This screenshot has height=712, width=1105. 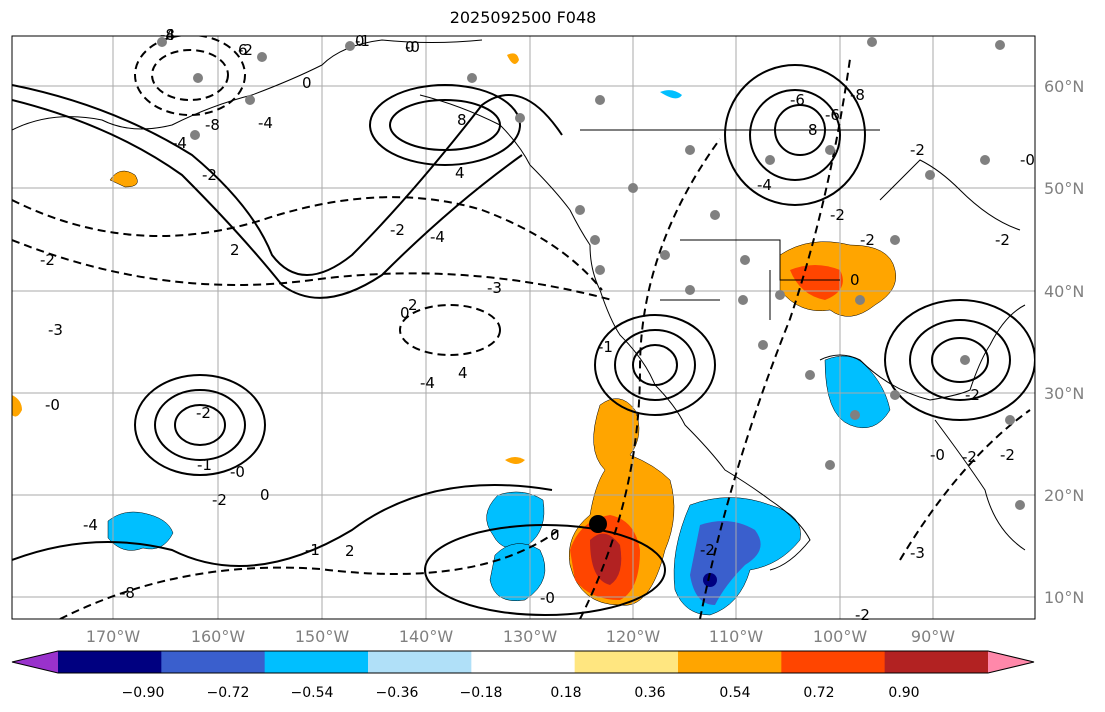 What do you see at coordinates (1064, 495) in the screenshot?
I see `lat-label-20n: 20°N` at bounding box center [1064, 495].